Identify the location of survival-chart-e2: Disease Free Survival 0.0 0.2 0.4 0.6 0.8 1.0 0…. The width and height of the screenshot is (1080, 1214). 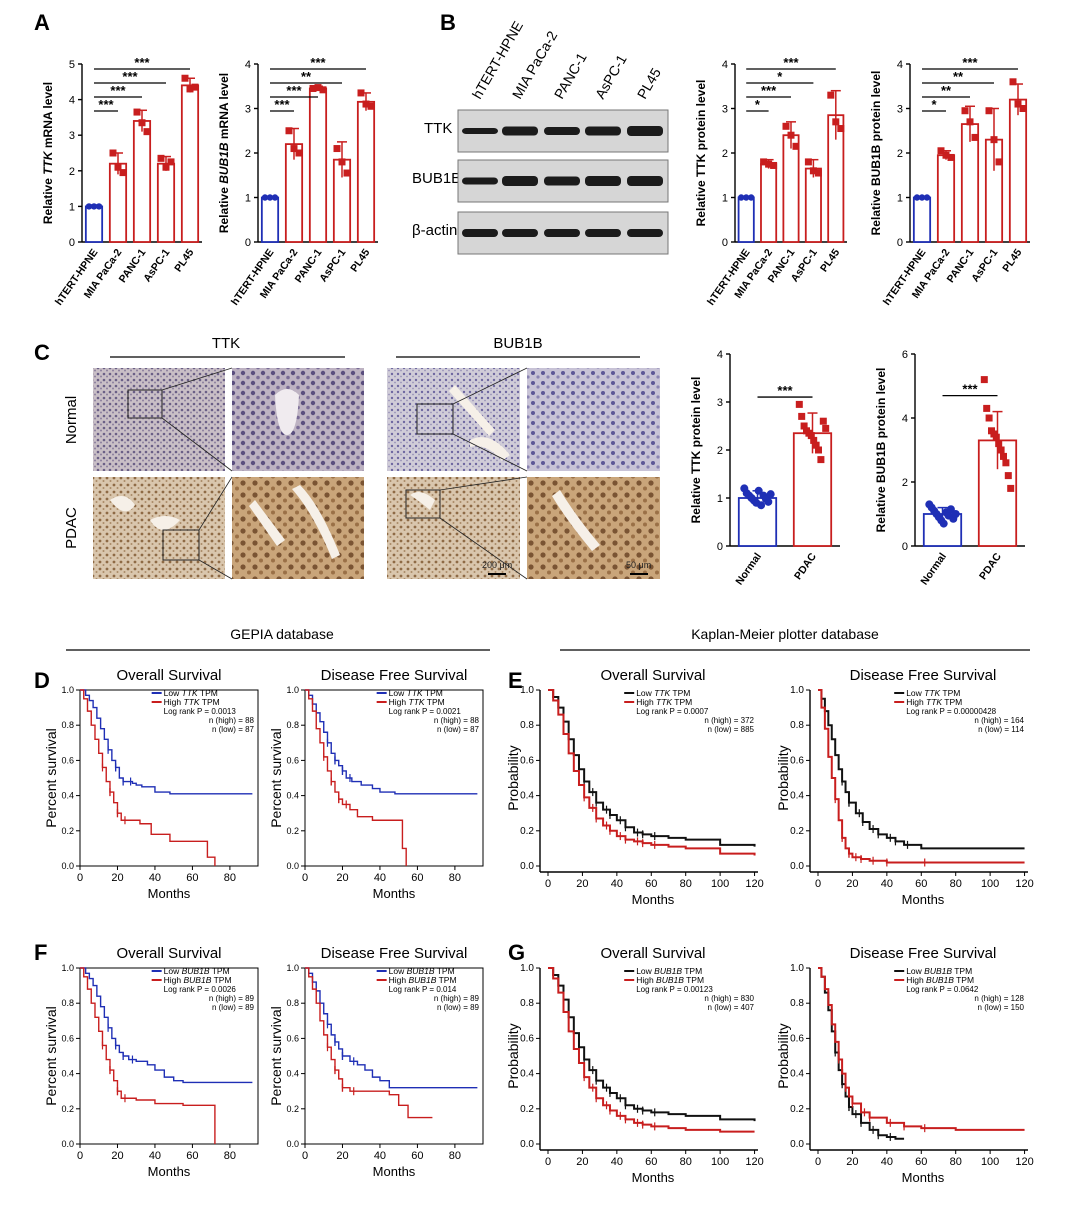
(904, 787).